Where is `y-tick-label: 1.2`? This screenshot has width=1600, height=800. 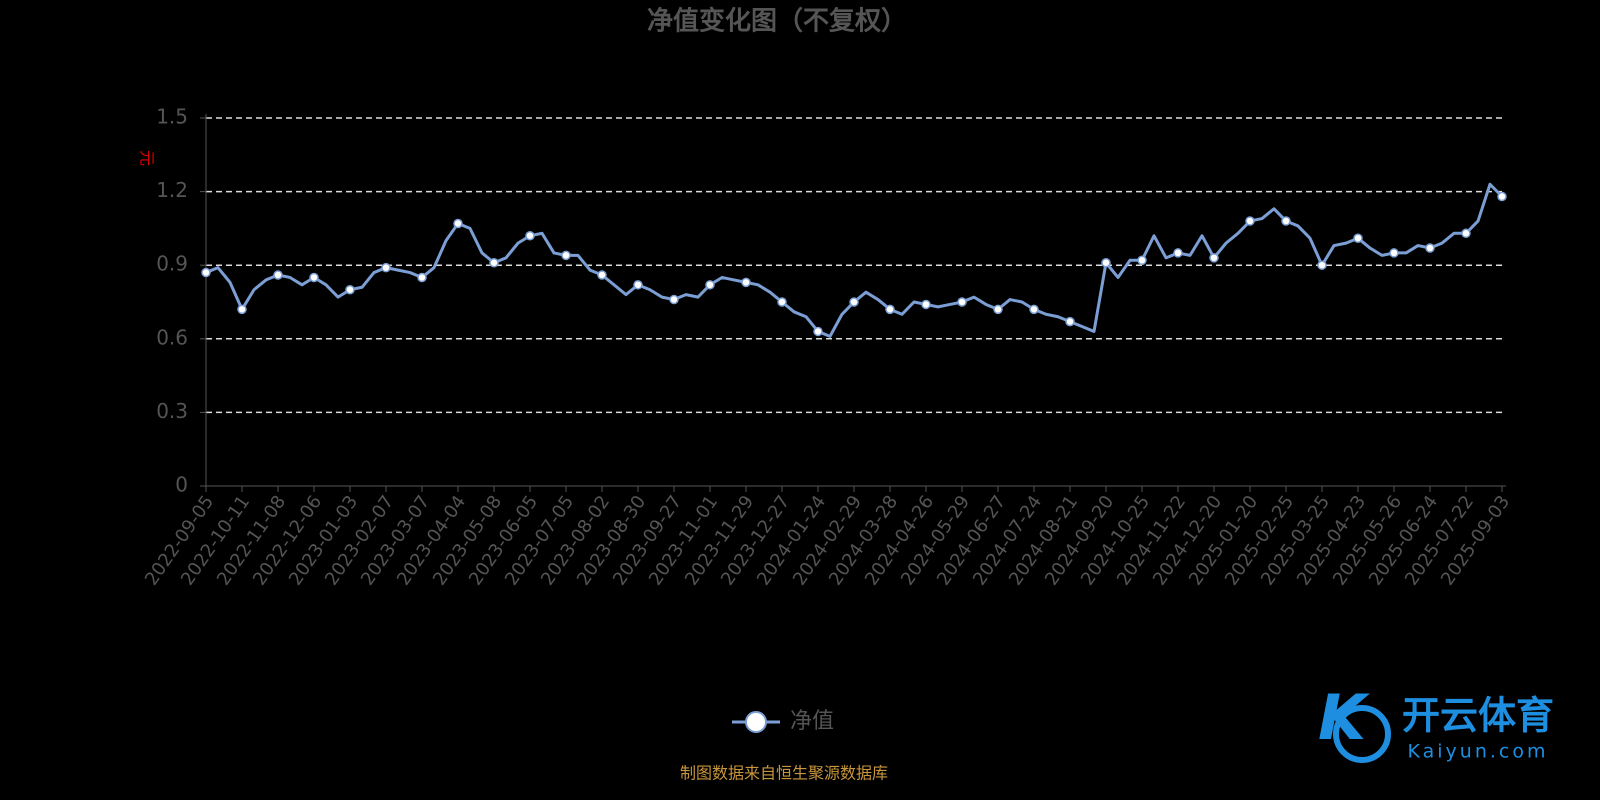 y-tick-label: 1.2 is located at coordinates (172, 190).